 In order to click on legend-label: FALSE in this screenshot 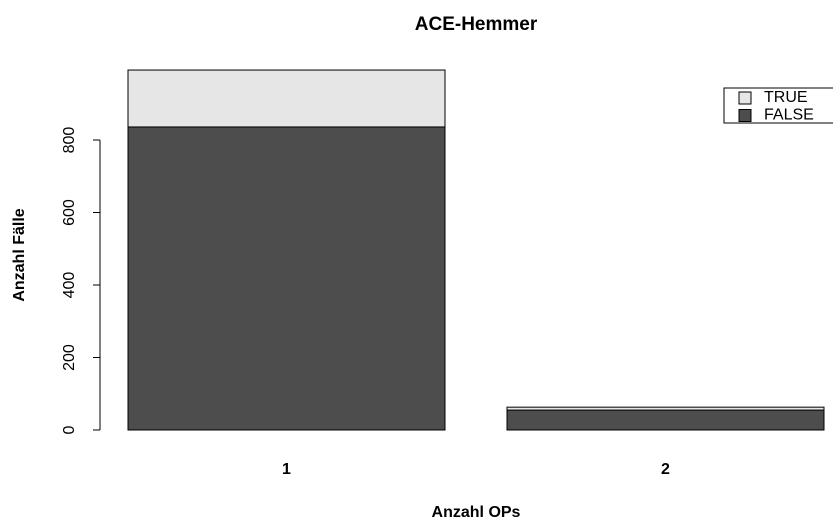, I will do `click(789, 115)`.